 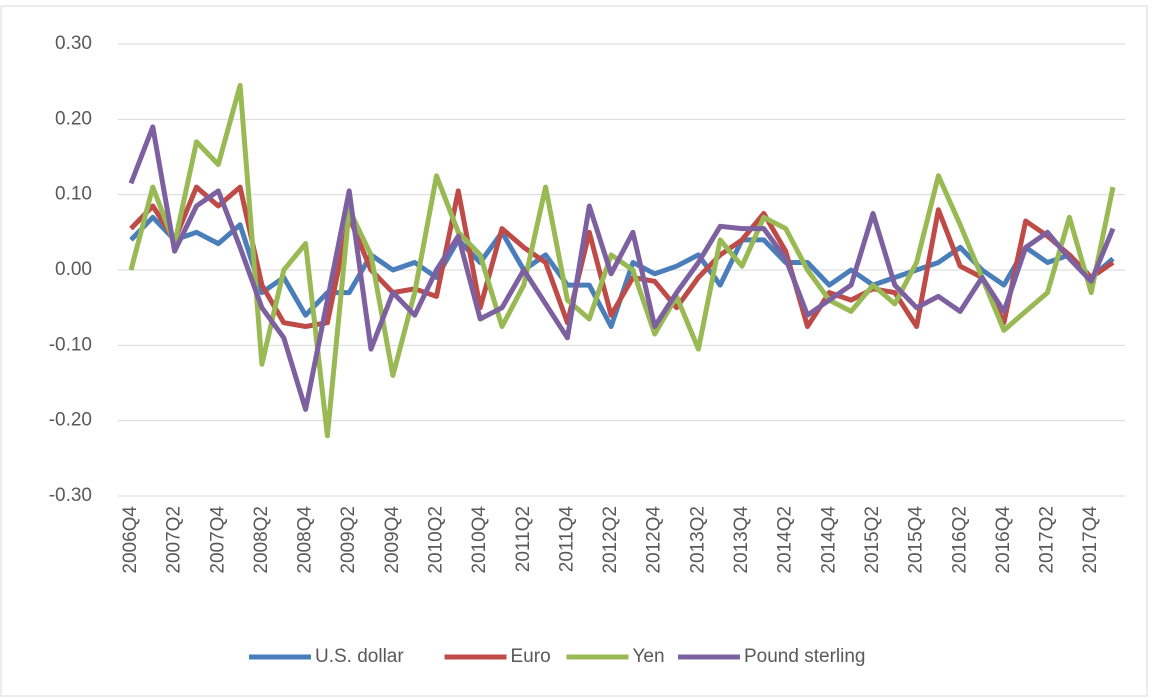 I want to click on x-tick-label: 2011Q4, so click(x=566, y=539).